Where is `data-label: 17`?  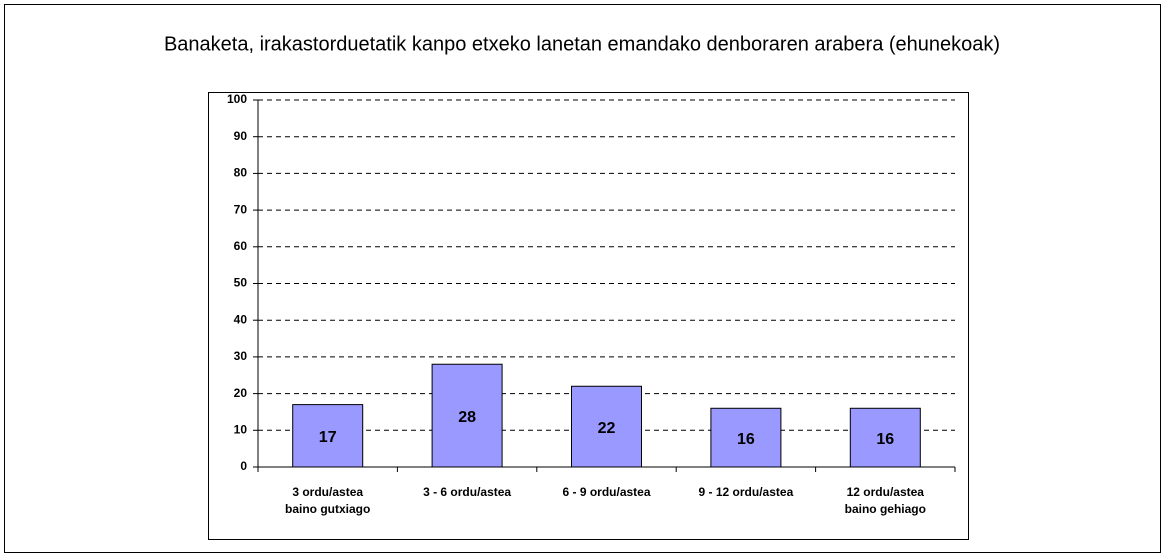 data-label: 17 is located at coordinates (328, 437).